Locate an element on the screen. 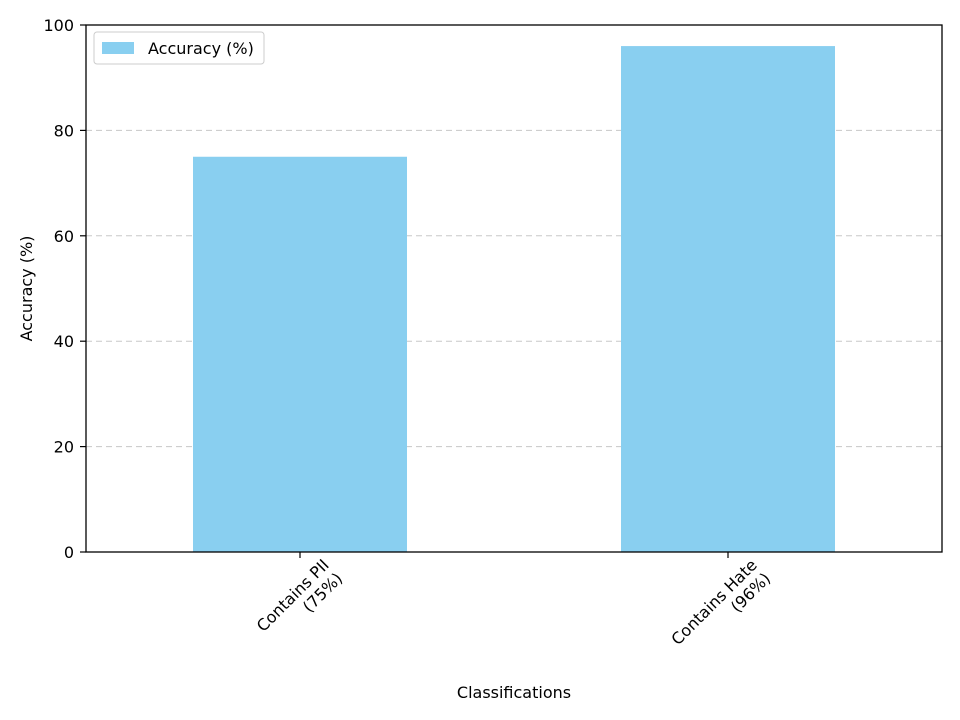 Image resolution: width=960 pixels, height=720 pixels. y-tick-label: 40 is located at coordinates (64, 341).